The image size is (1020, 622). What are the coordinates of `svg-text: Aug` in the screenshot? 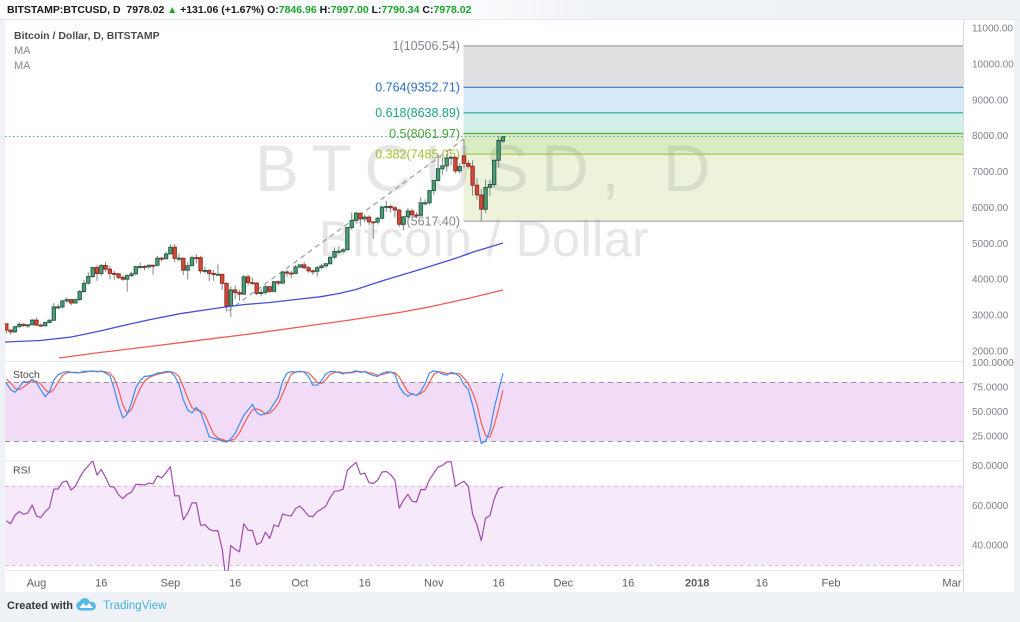 It's located at (37, 584).